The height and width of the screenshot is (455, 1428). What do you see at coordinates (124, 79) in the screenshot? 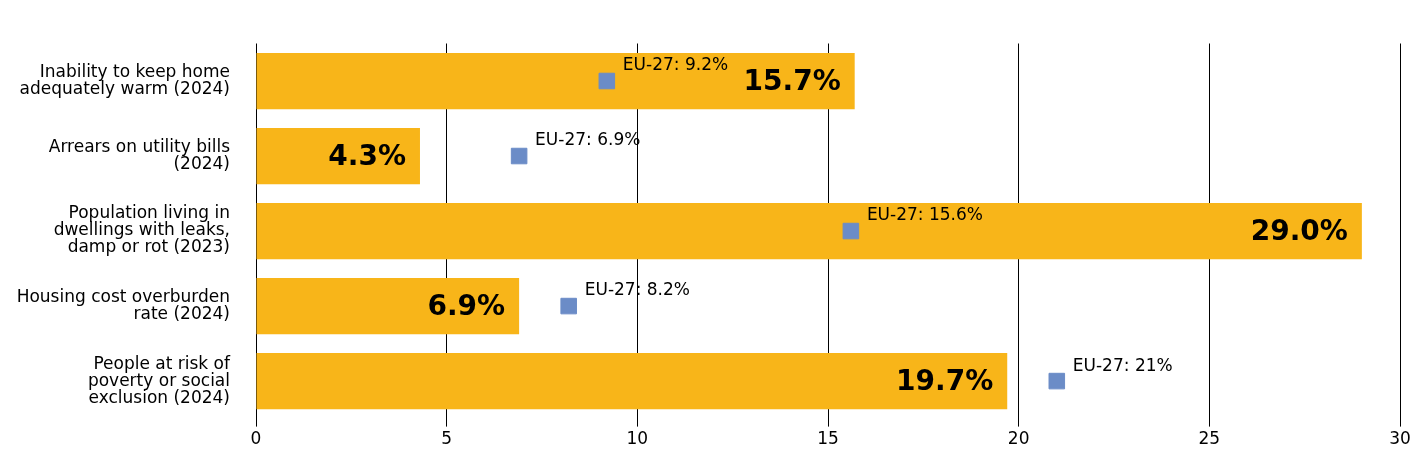
I see `y-tick-label: Inability to keep home adequately warm (2024)` at bounding box center [124, 79].